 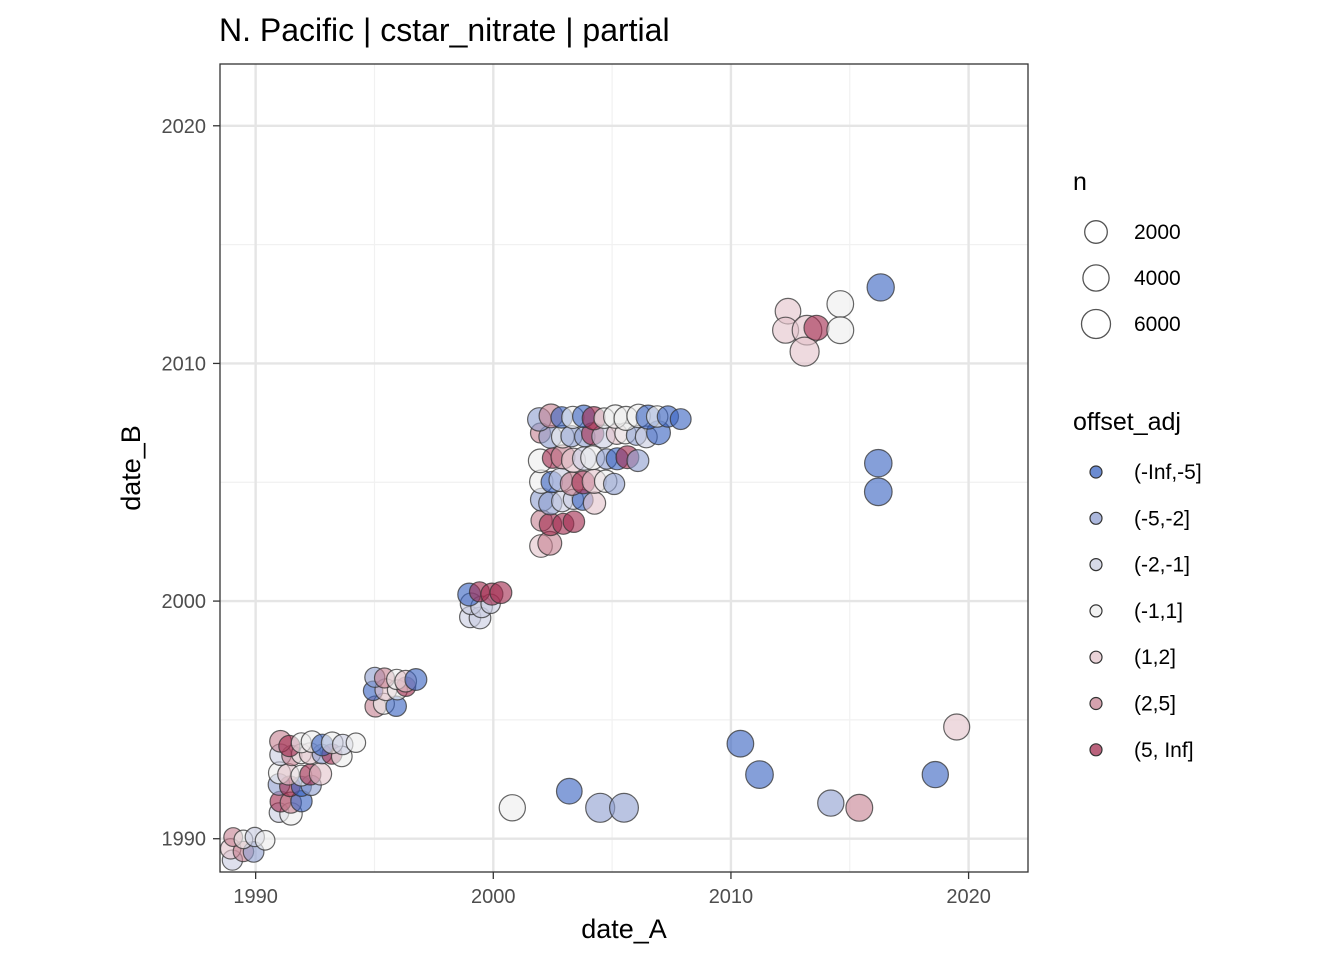 I want to click on y-tick-label: 1990, so click(x=184, y=840).